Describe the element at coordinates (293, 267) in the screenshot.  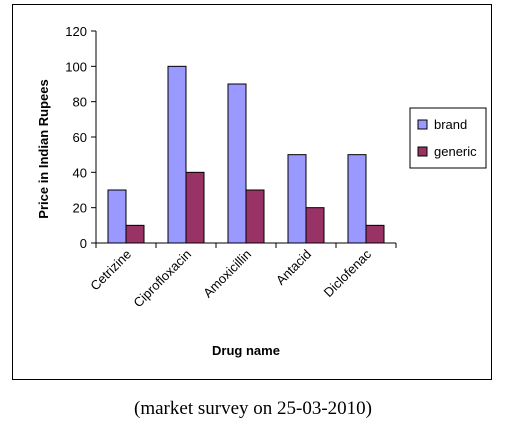
I see `x-tick-label: Antacid` at that location.